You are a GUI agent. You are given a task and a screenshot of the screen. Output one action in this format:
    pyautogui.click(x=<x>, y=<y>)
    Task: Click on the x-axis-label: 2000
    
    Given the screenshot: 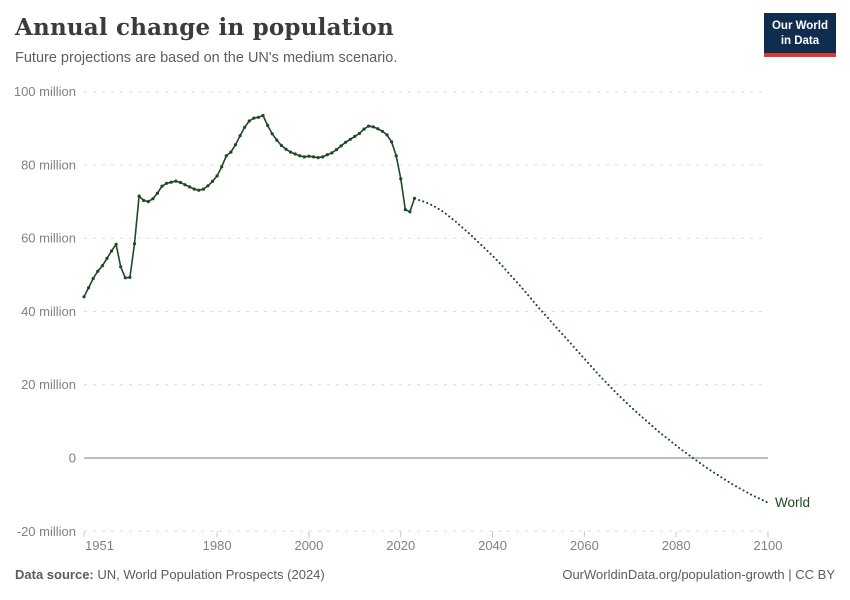 What is the action you would take?
    pyautogui.click(x=308, y=545)
    